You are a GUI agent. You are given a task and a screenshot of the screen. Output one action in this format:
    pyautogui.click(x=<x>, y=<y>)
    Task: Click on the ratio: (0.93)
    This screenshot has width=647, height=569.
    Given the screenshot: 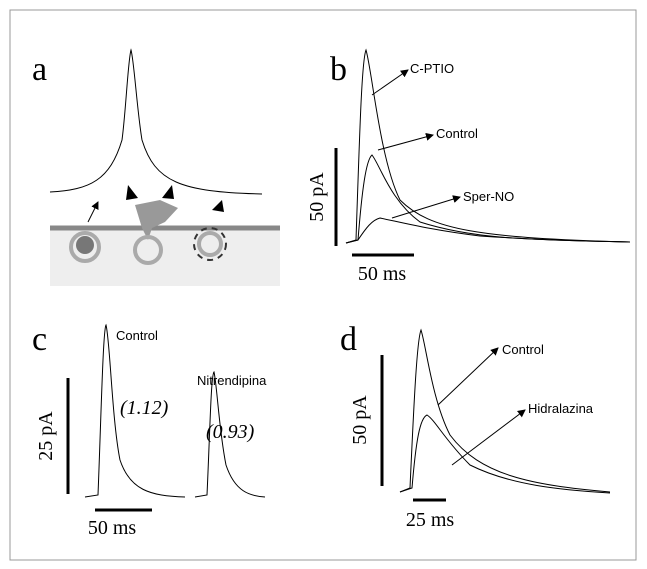 What is the action you would take?
    pyautogui.click(x=230, y=432)
    